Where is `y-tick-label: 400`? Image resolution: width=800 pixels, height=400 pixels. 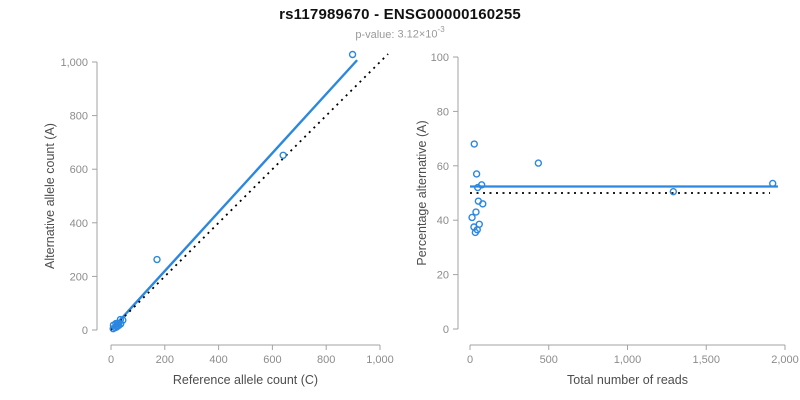 y-tick-label: 400 is located at coordinates (79, 224).